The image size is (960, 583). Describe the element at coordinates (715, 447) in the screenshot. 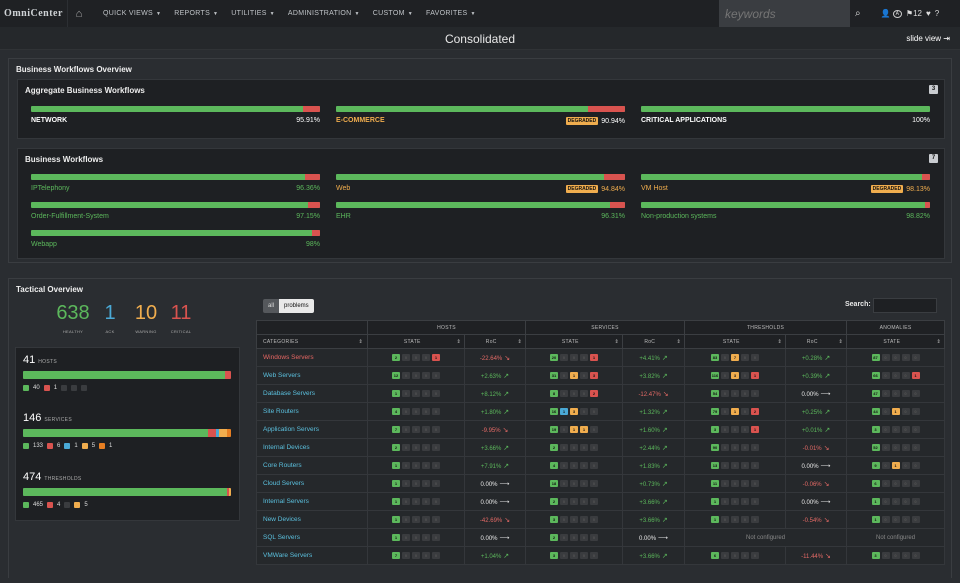

I see `state-pill: 90` at that location.